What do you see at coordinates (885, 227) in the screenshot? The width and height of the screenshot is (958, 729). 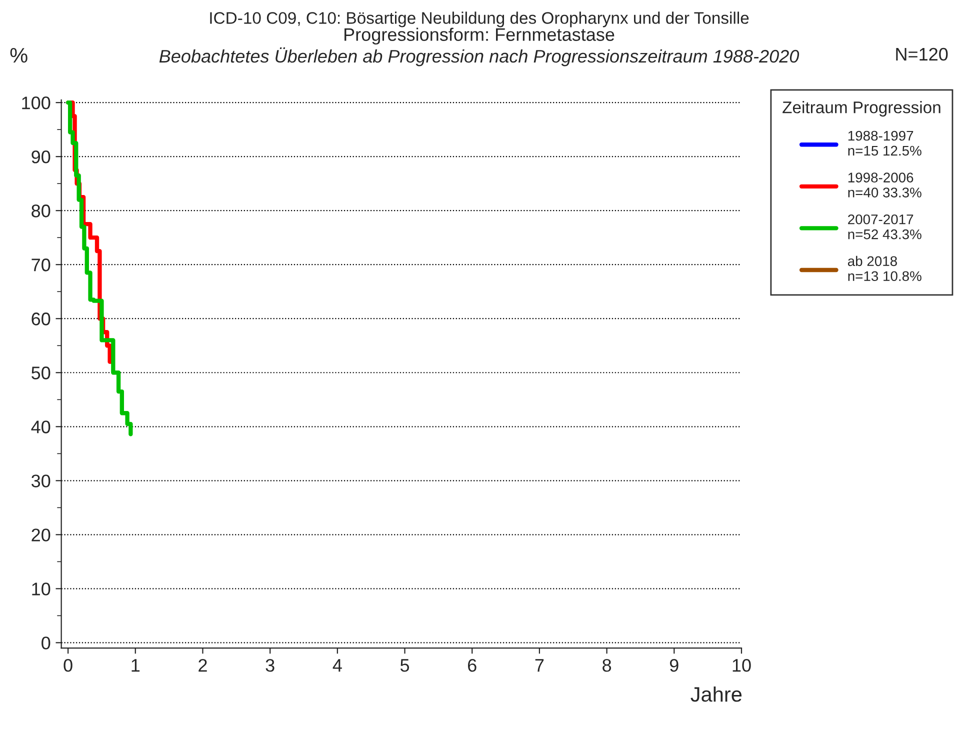 I see `legend-label: 2007-2017 n=52 43.3%` at bounding box center [885, 227].